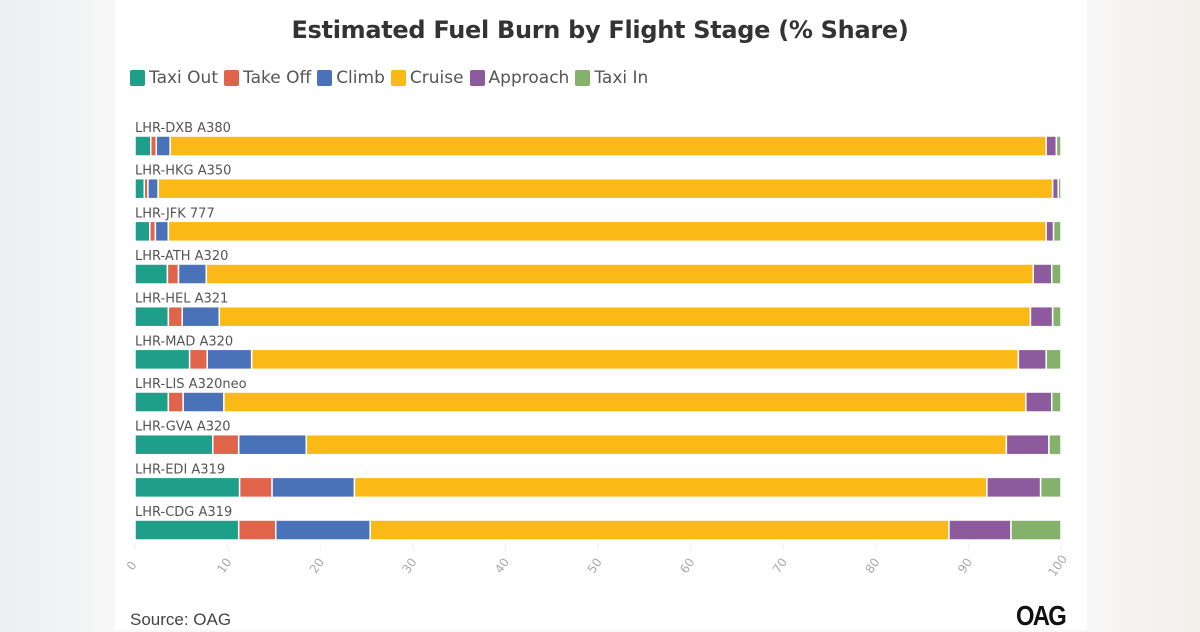 The height and width of the screenshot is (632, 1200). I want to click on x-tick-label: 0, so click(132, 566).